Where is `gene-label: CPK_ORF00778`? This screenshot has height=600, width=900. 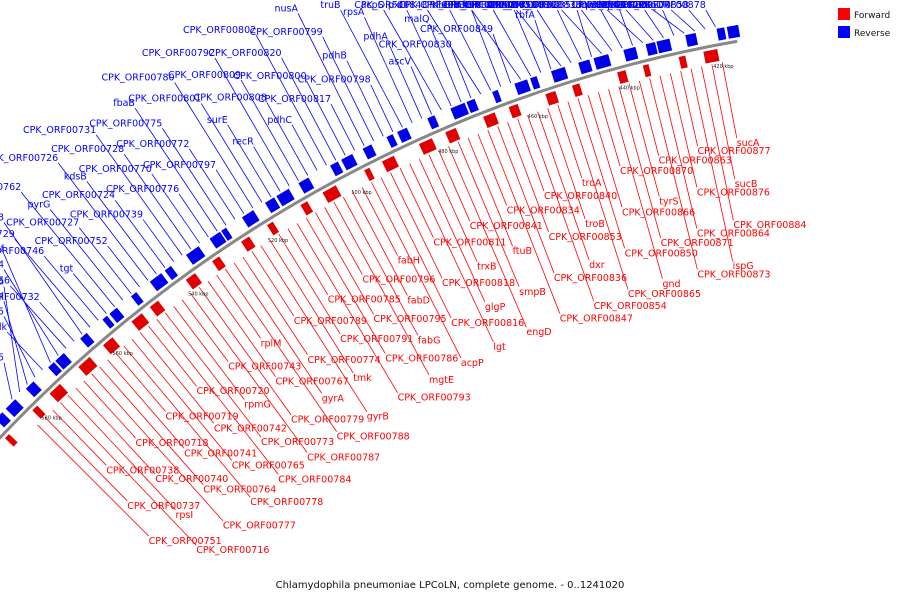
gene-label: CPK_ORF00778 is located at coordinates (286, 502).